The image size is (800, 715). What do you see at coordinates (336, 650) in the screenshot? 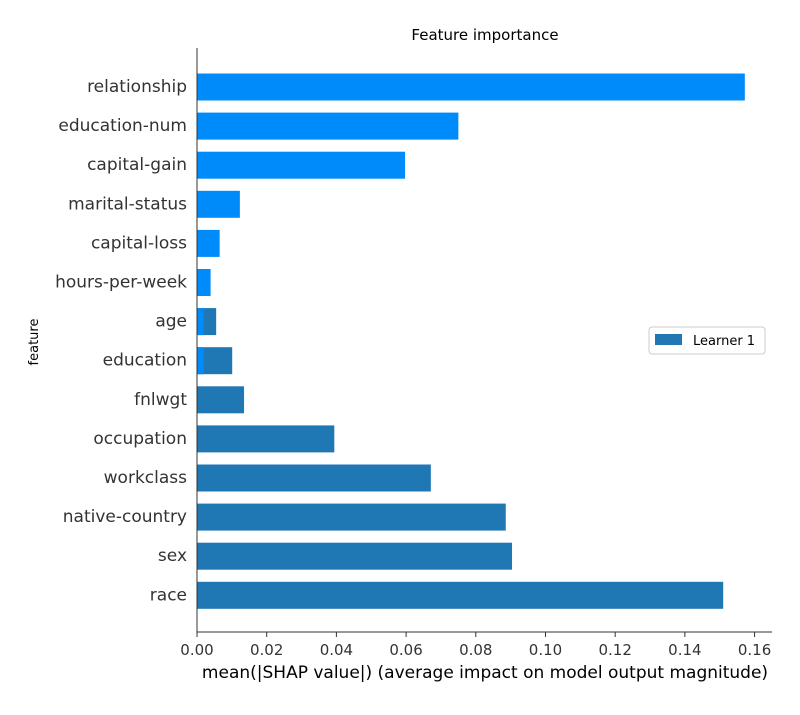
I see `x-tick-label-0-04: 0.04` at bounding box center [336, 650].